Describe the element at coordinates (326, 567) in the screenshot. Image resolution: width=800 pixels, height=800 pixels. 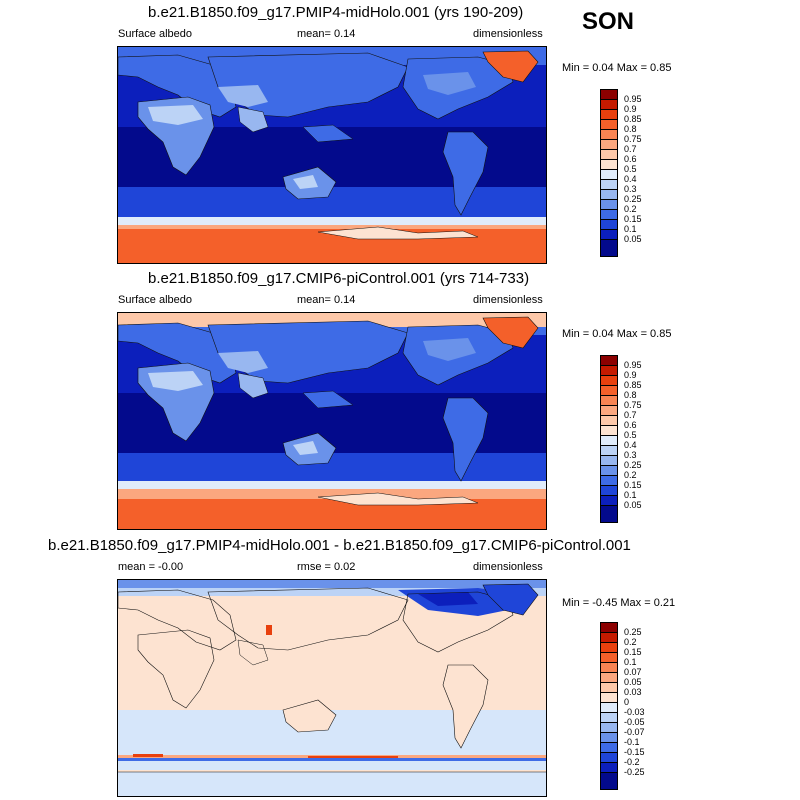
I see `panel-3-rmse-label: rmse = 0.02` at that location.